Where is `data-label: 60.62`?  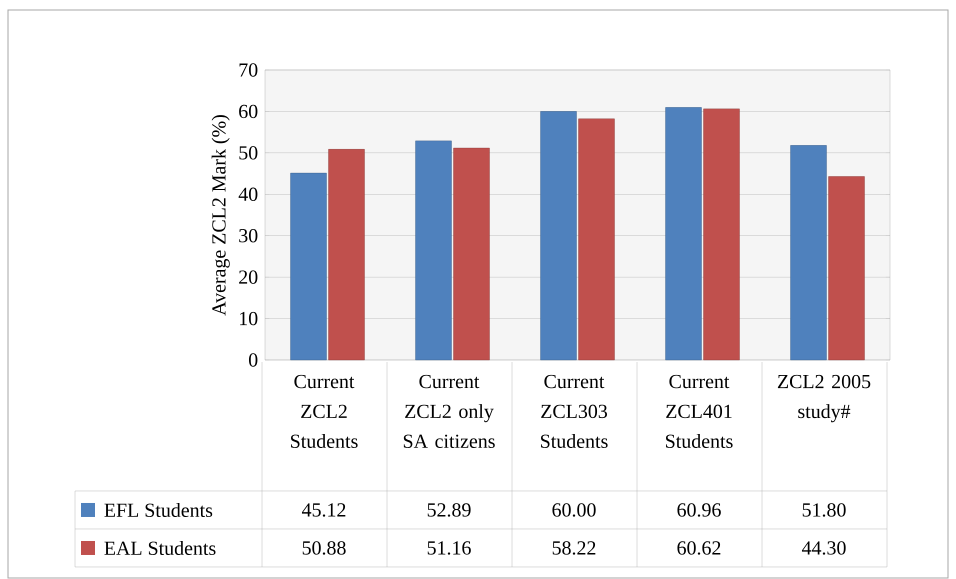 data-label: 60.62 is located at coordinates (698, 548).